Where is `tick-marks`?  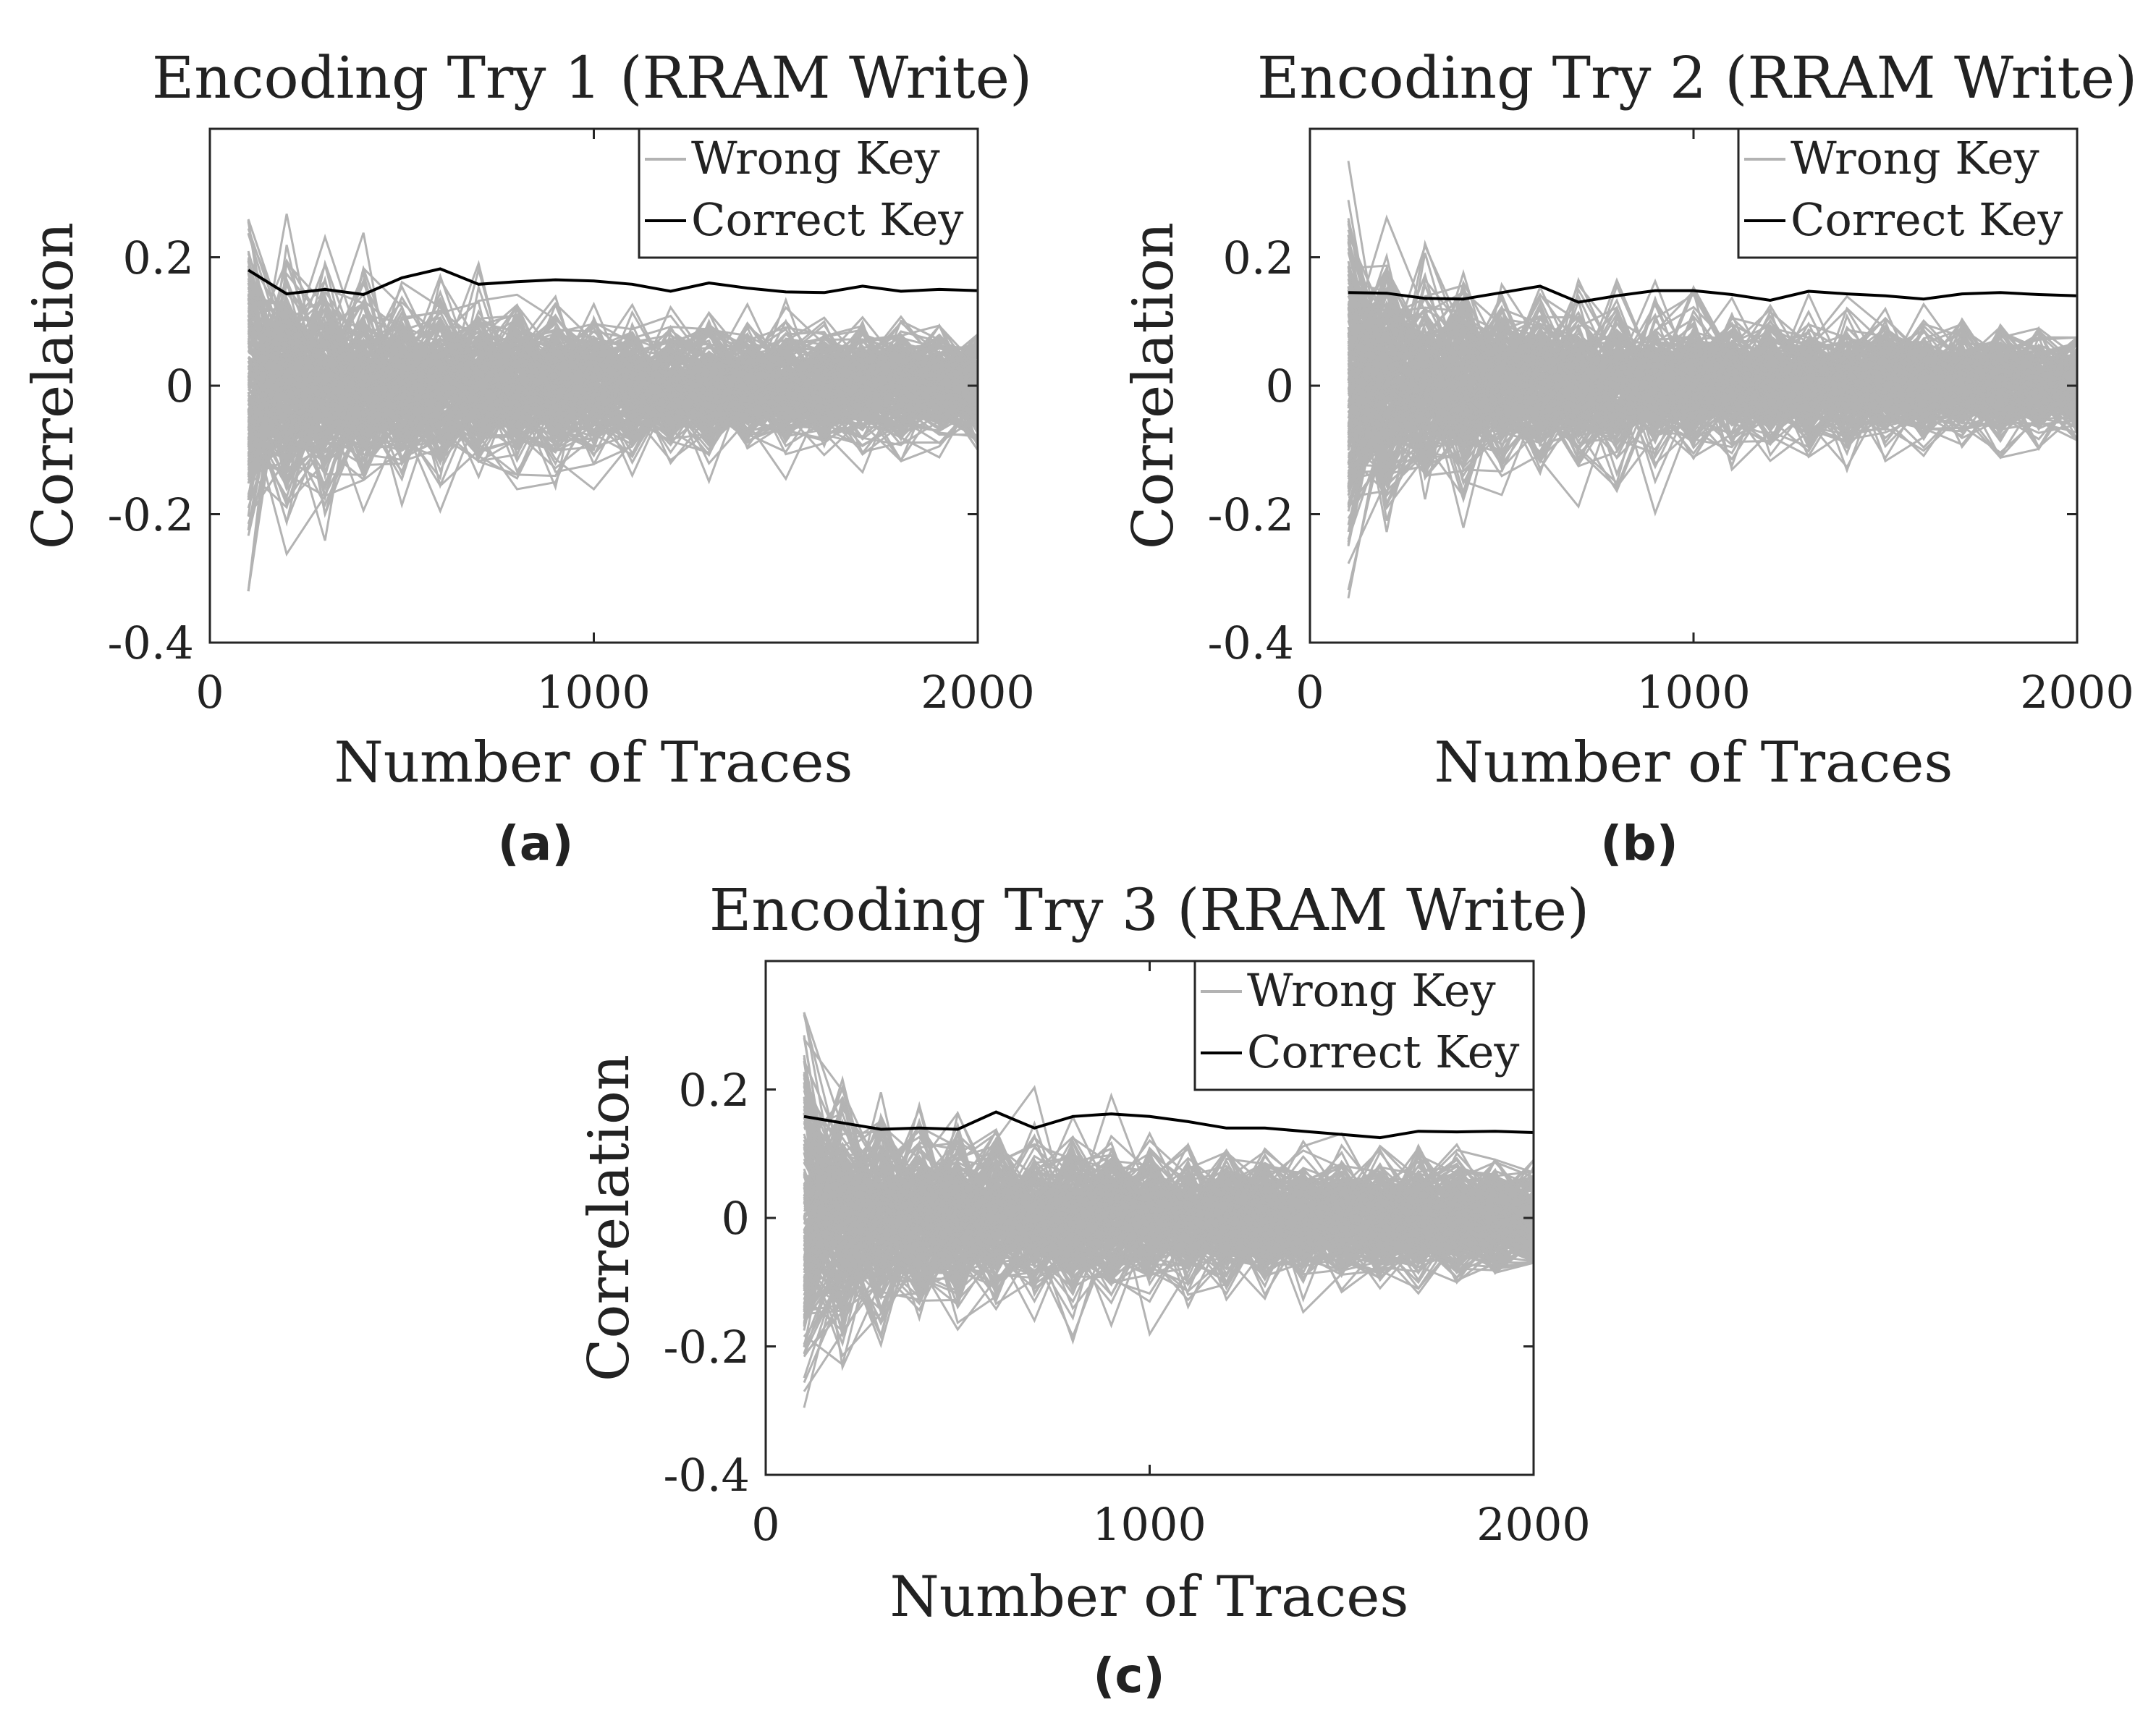
tick-marks is located at coordinates (593, 386).